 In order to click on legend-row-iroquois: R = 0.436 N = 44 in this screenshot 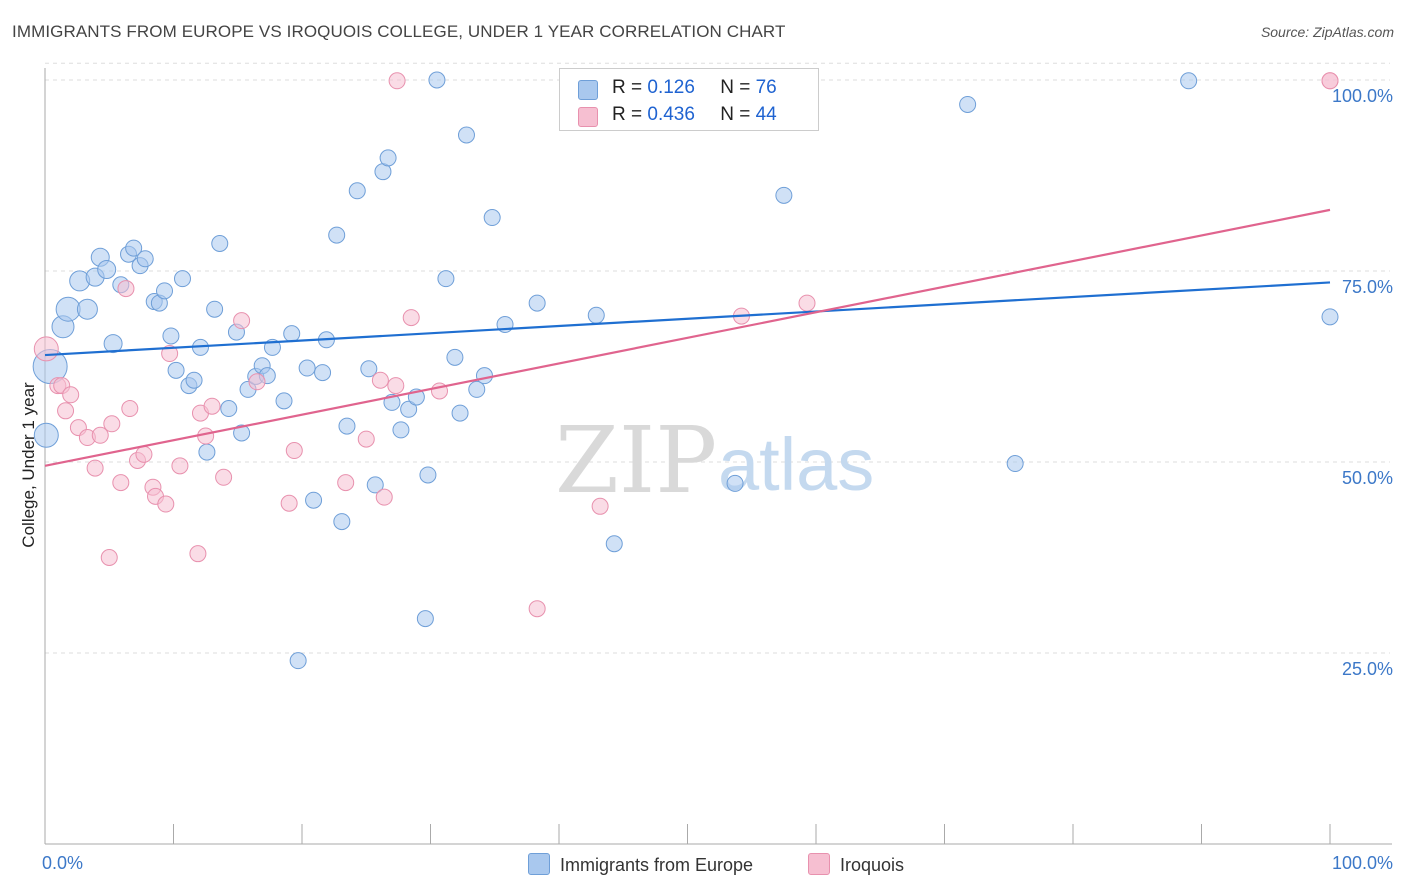, I will do `click(677, 115)`.